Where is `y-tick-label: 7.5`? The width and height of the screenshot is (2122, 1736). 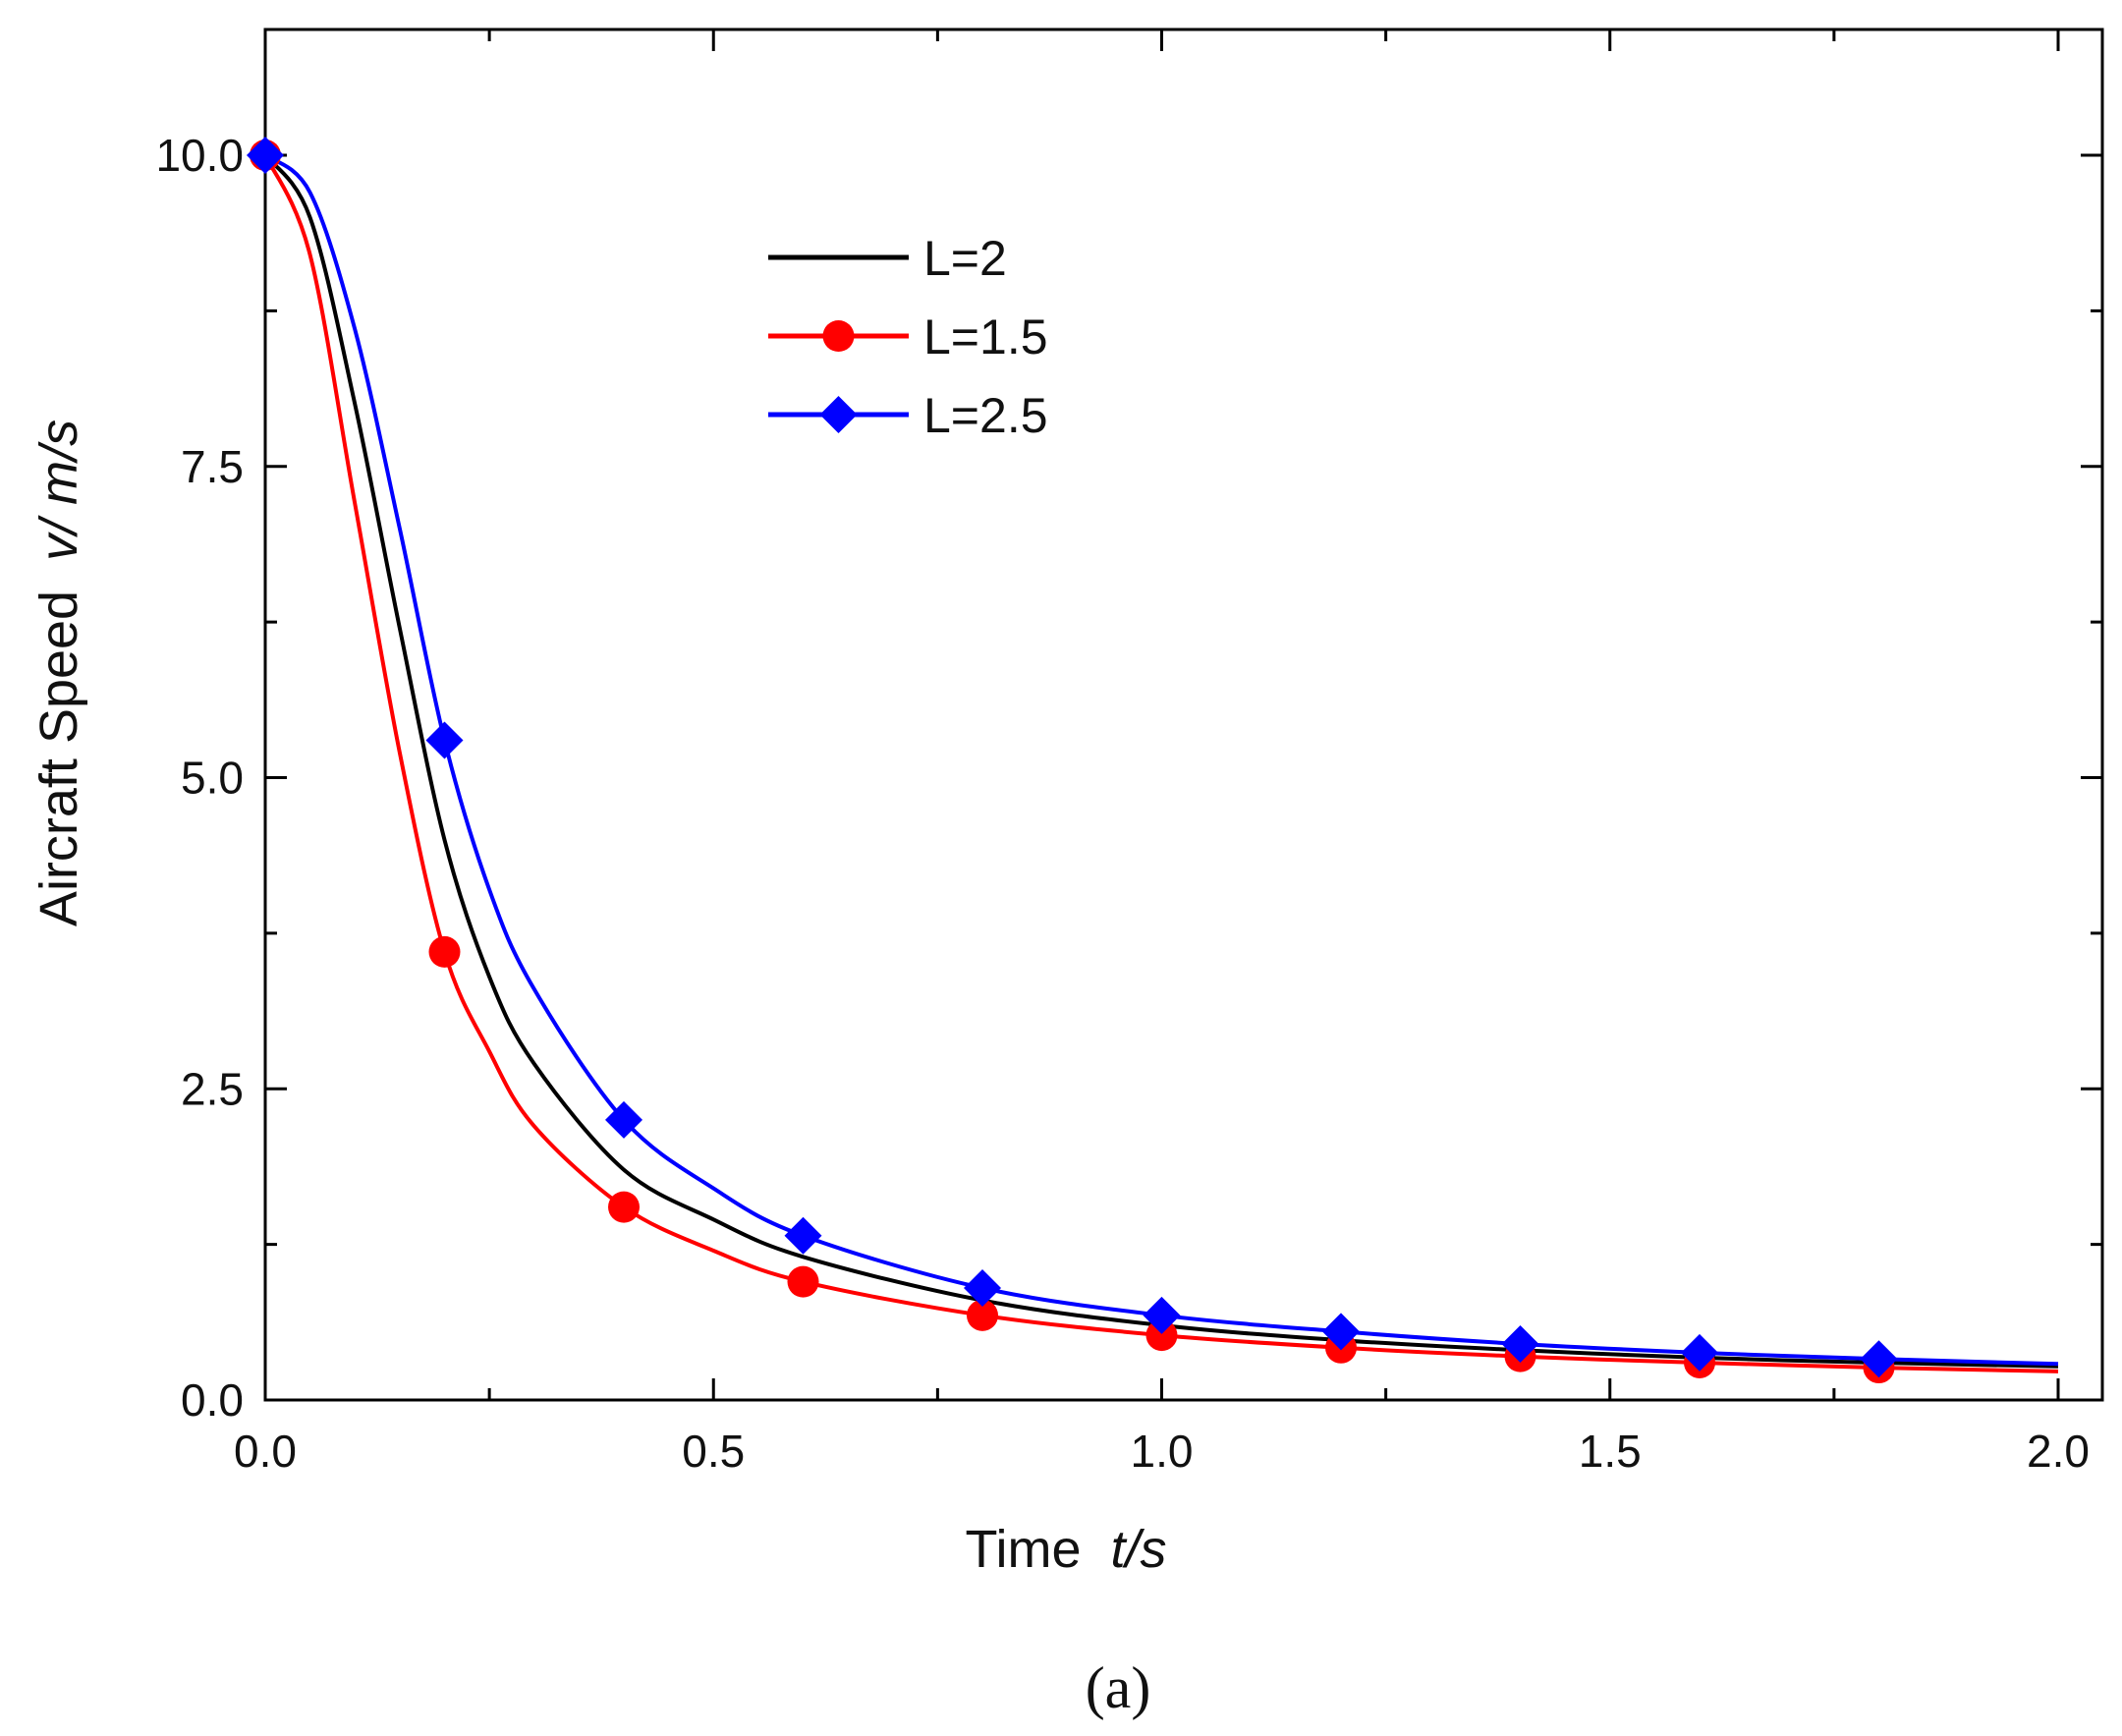 y-tick-label: 7.5 is located at coordinates (212, 466).